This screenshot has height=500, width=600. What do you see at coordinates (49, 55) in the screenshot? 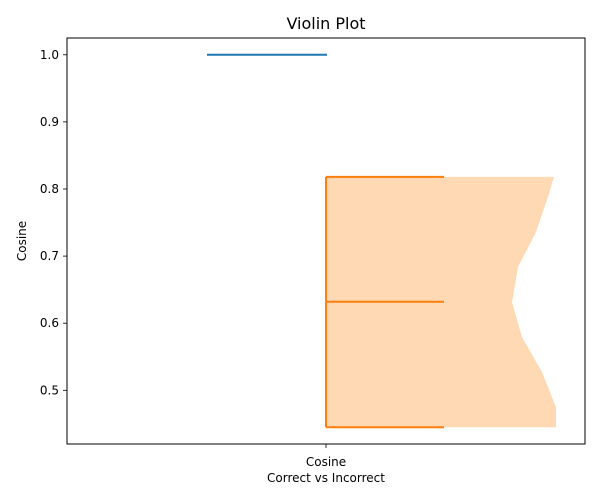
I see `y-tick-label: 1.0` at bounding box center [49, 55].